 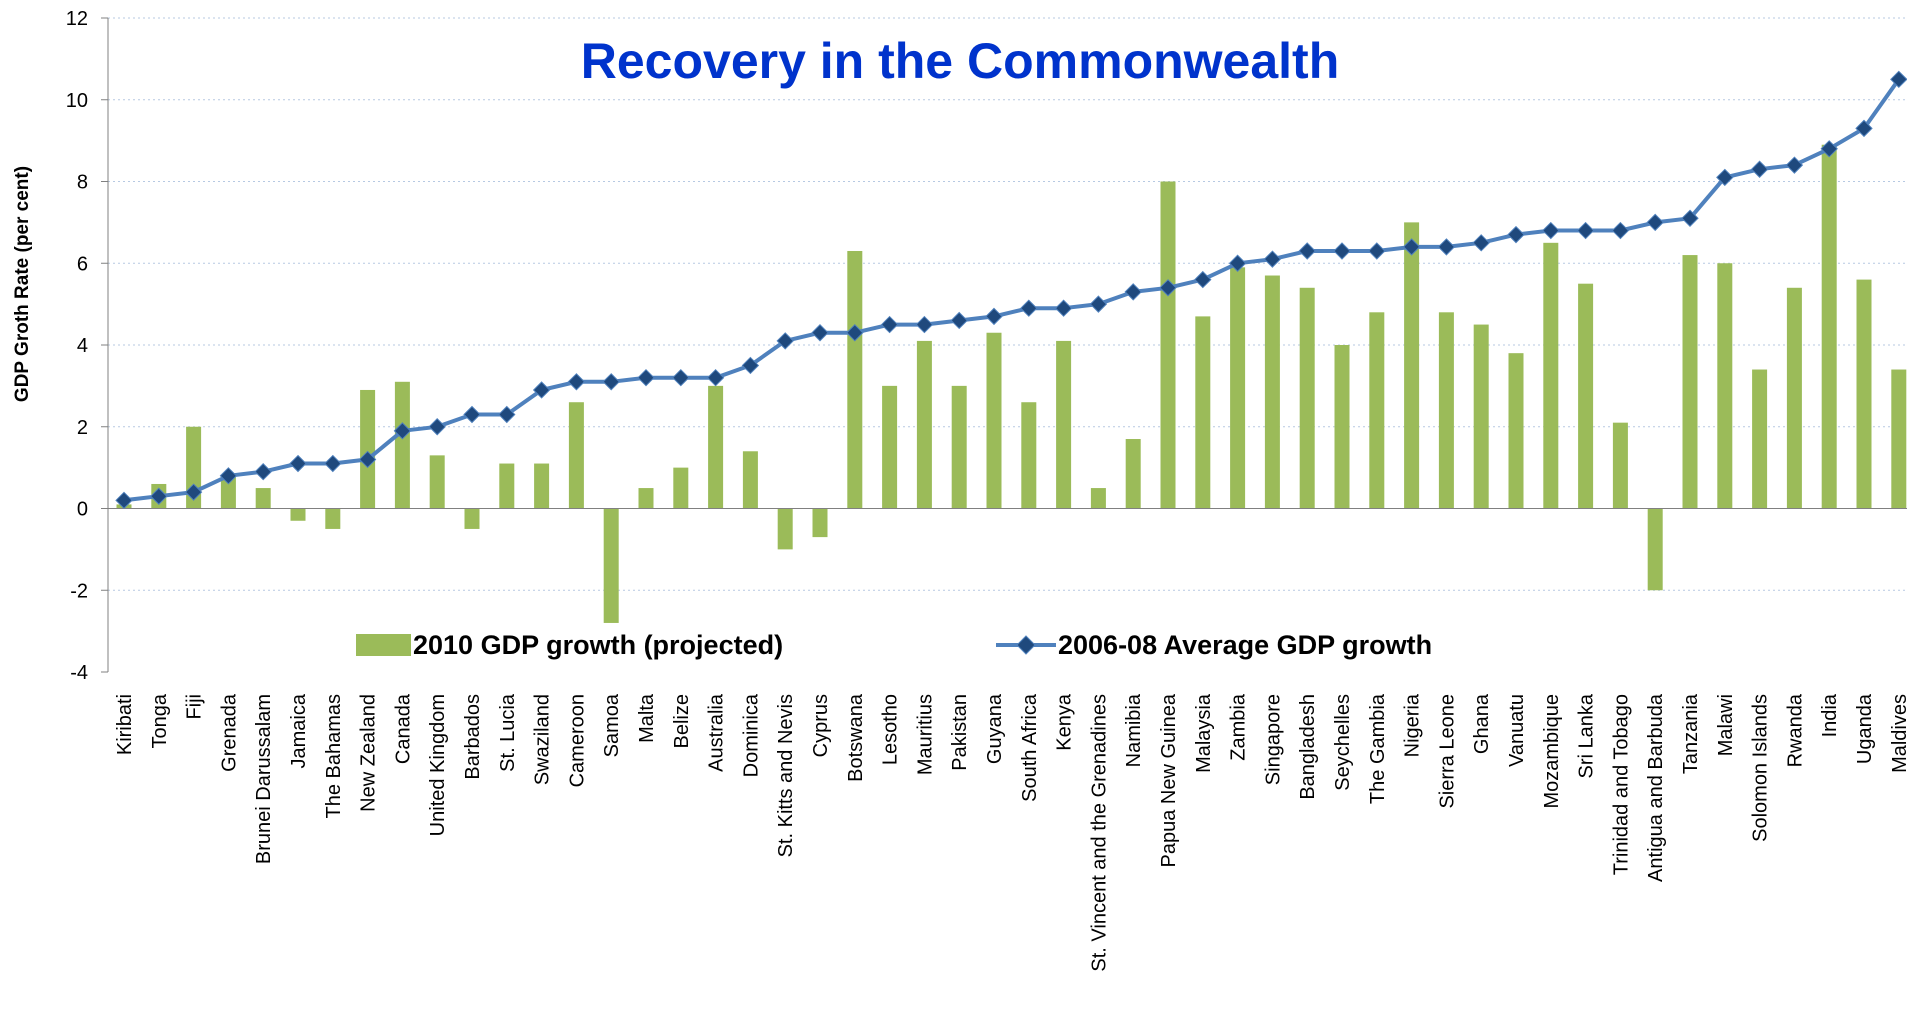 I want to click on y-tick-labels: -4 -2 0 2 4 6 8 10 12, so click(x=87, y=346).